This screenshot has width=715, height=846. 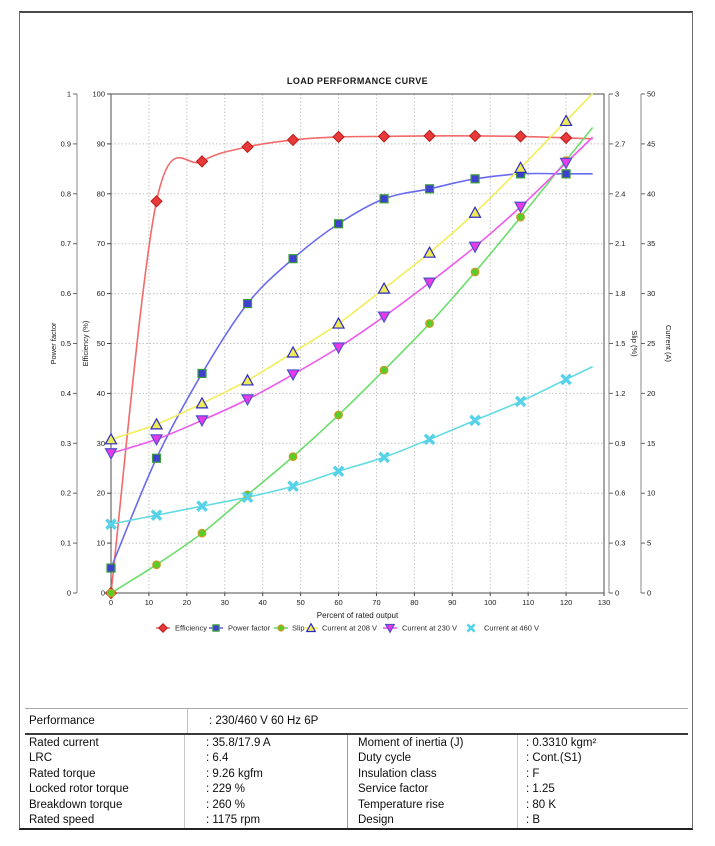 What do you see at coordinates (85, 343) in the screenshot?
I see `svg-text: Efficiency (%)` at bounding box center [85, 343].